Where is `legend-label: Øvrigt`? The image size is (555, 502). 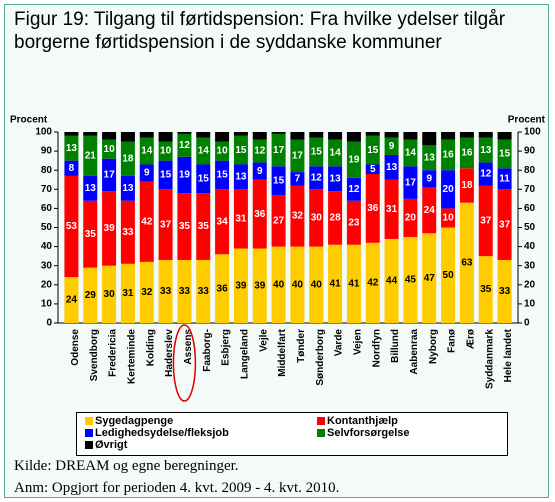 legend-label: Øvrigt is located at coordinates (111, 445).